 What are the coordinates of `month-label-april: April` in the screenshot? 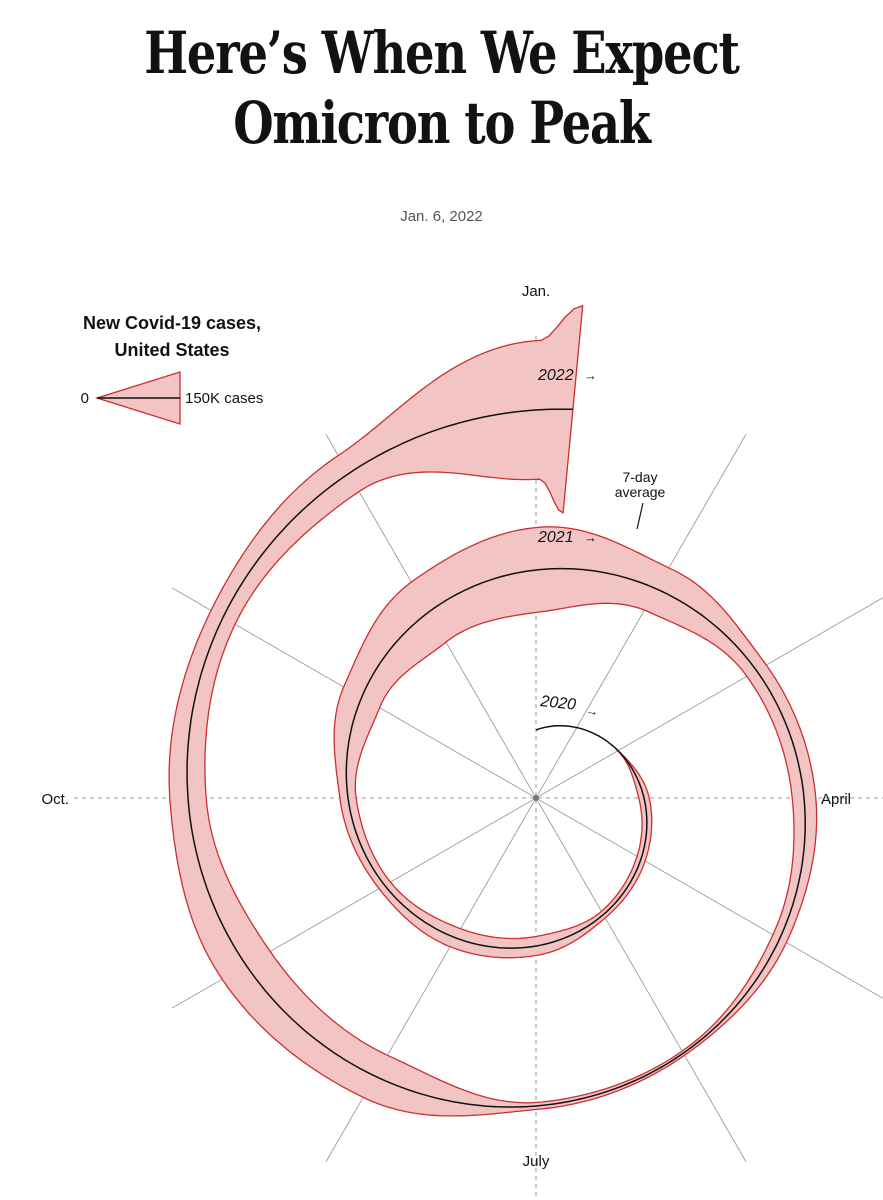 It's located at (836, 799).